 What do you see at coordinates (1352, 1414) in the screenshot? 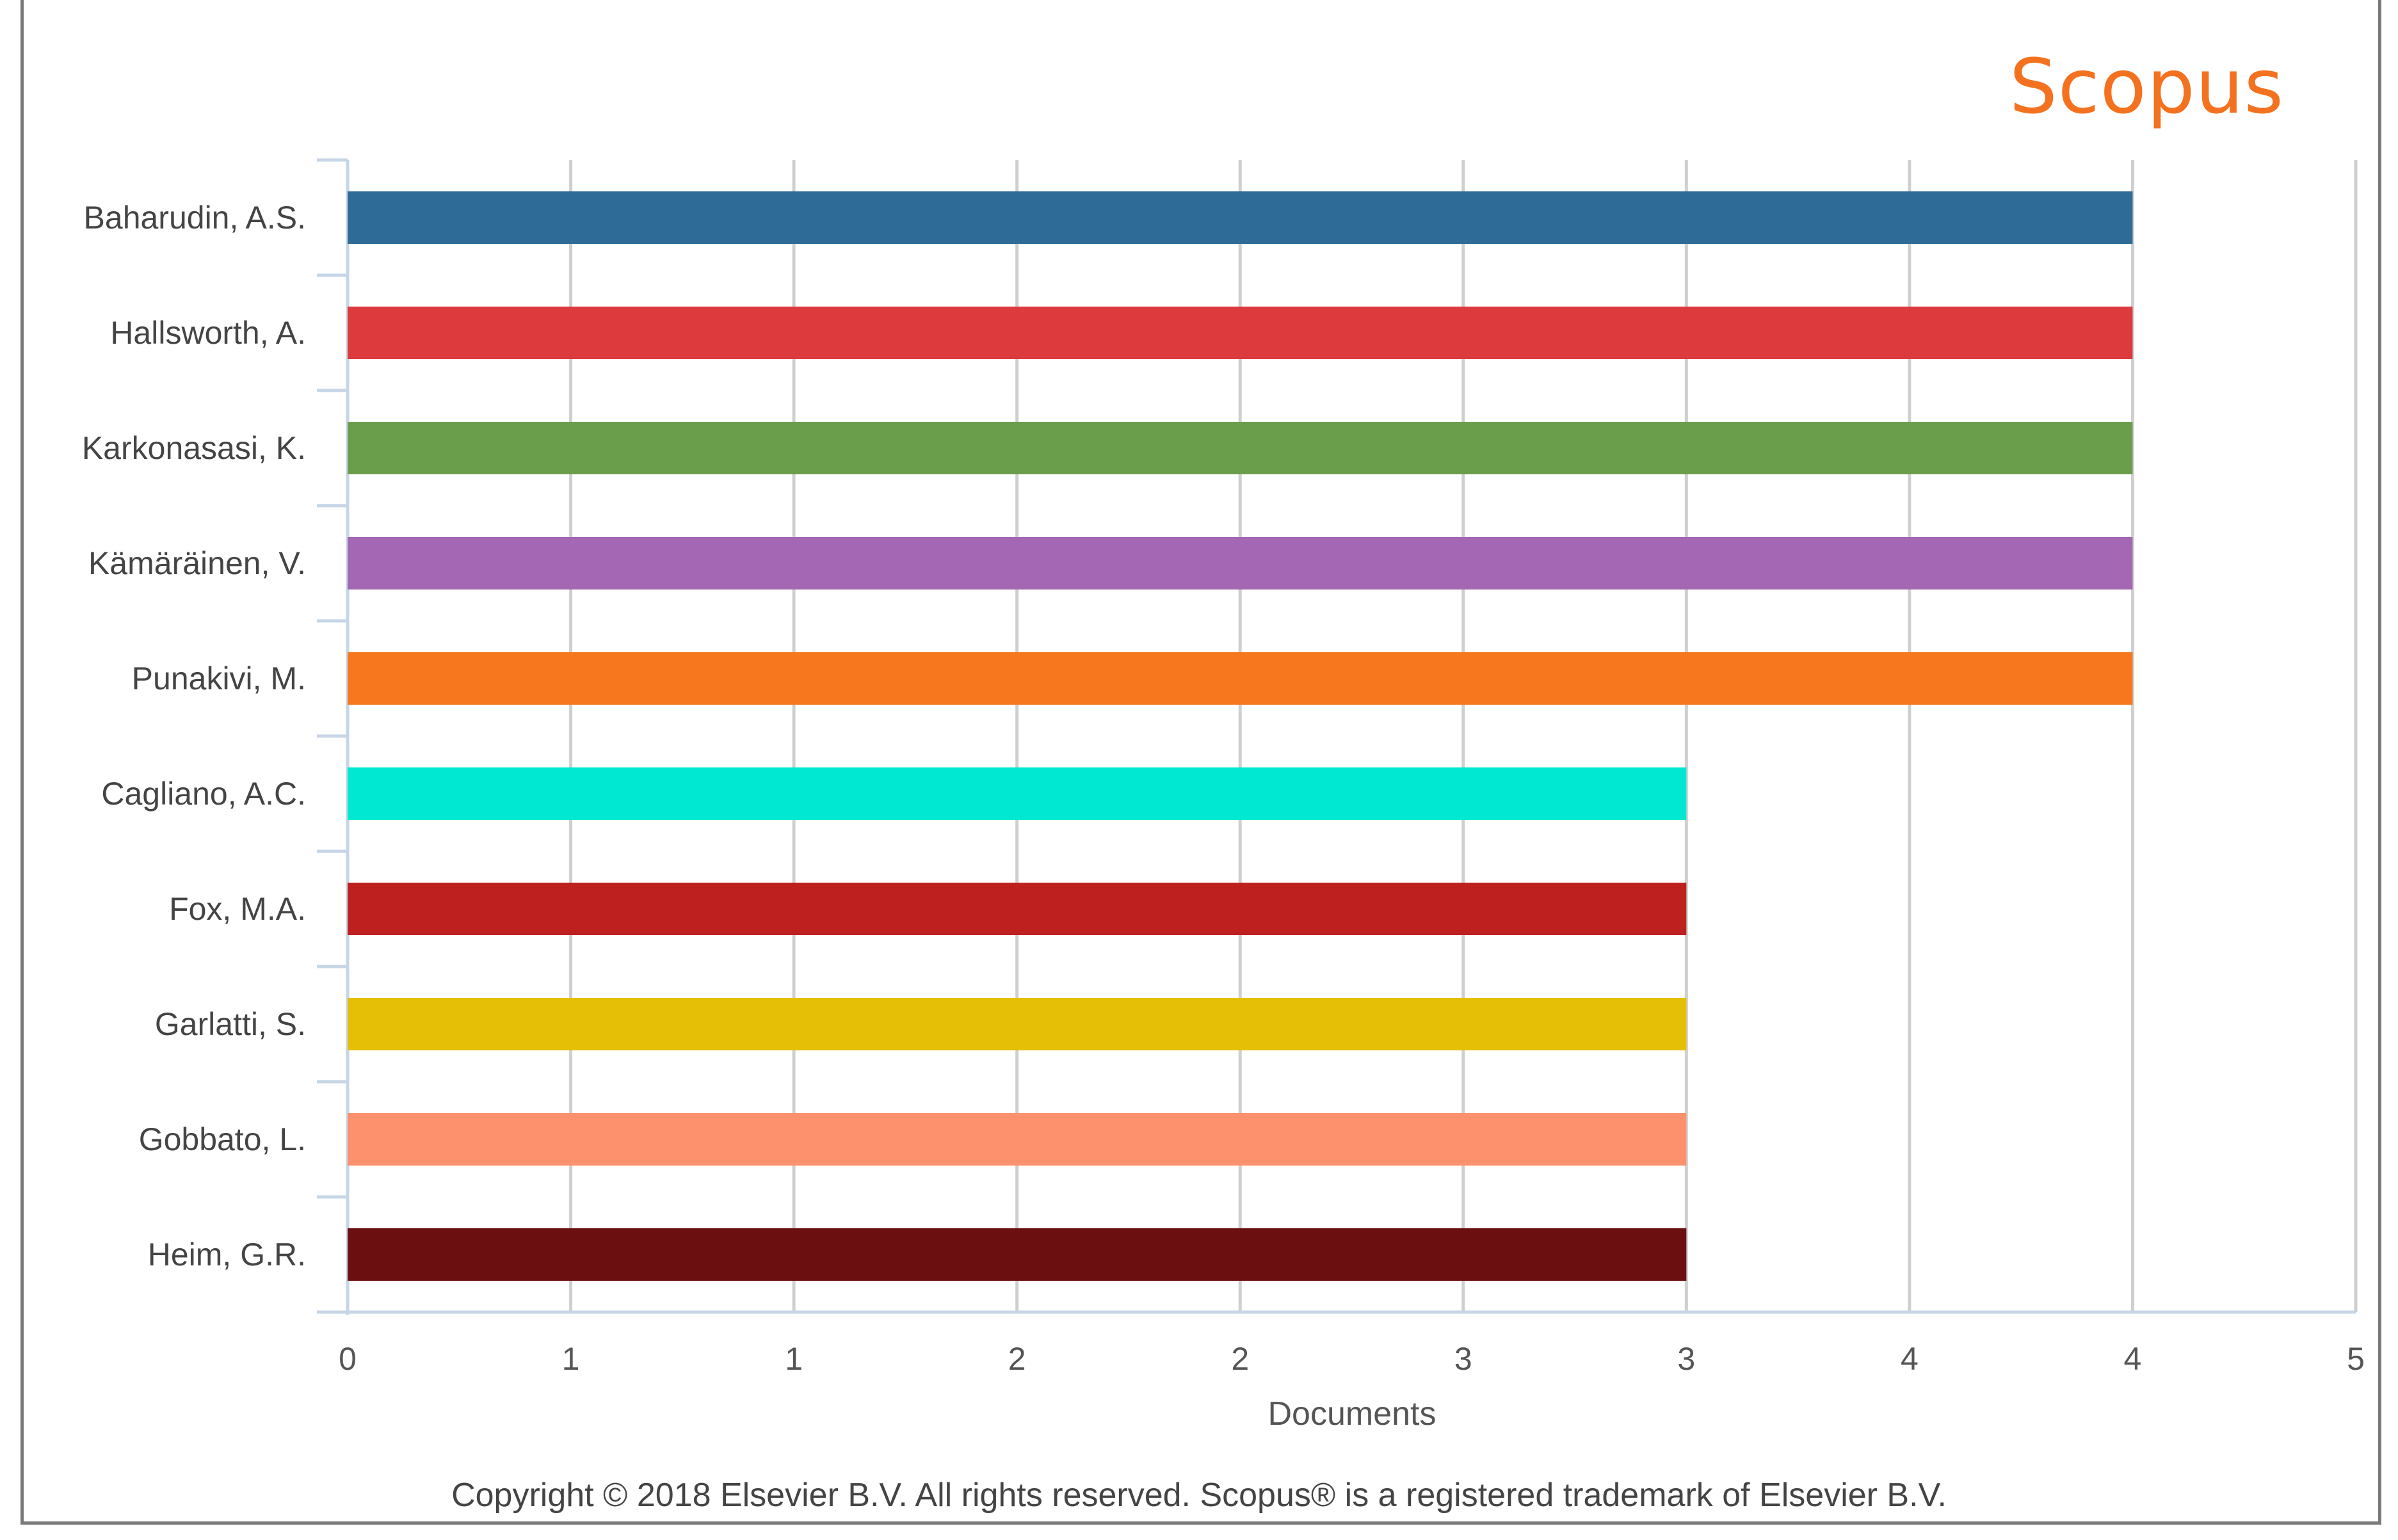
I see `x-axis-title: Documents` at bounding box center [1352, 1414].